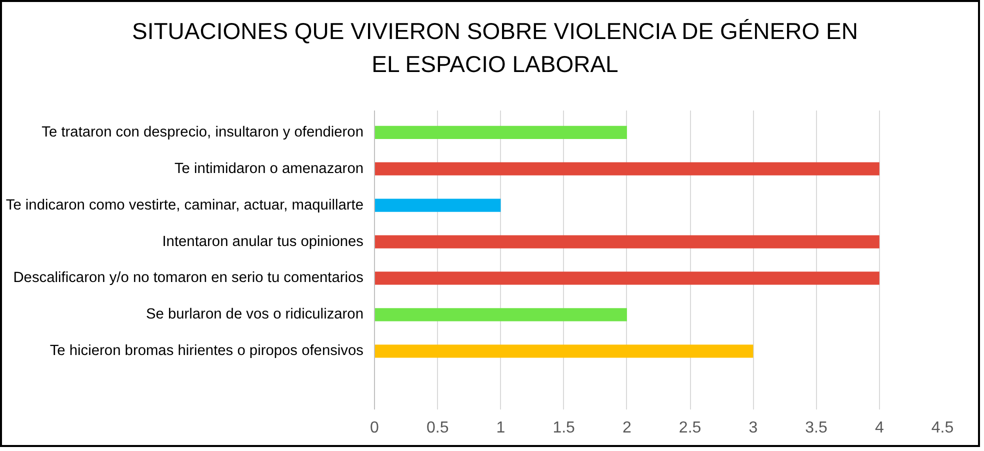  Describe the element at coordinates (501, 428) in the screenshot. I see `x-tick-label: 1` at that location.